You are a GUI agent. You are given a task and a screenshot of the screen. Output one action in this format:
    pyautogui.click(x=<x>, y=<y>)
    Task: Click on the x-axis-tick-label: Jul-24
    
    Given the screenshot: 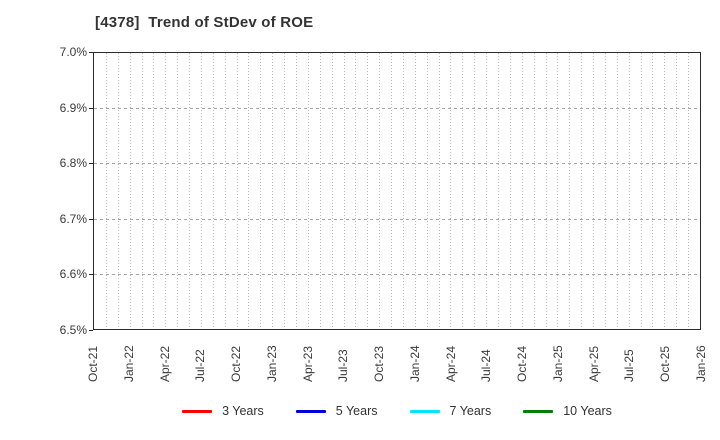 What is the action you would take?
    pyautogui.click(x=486, y=365)
    